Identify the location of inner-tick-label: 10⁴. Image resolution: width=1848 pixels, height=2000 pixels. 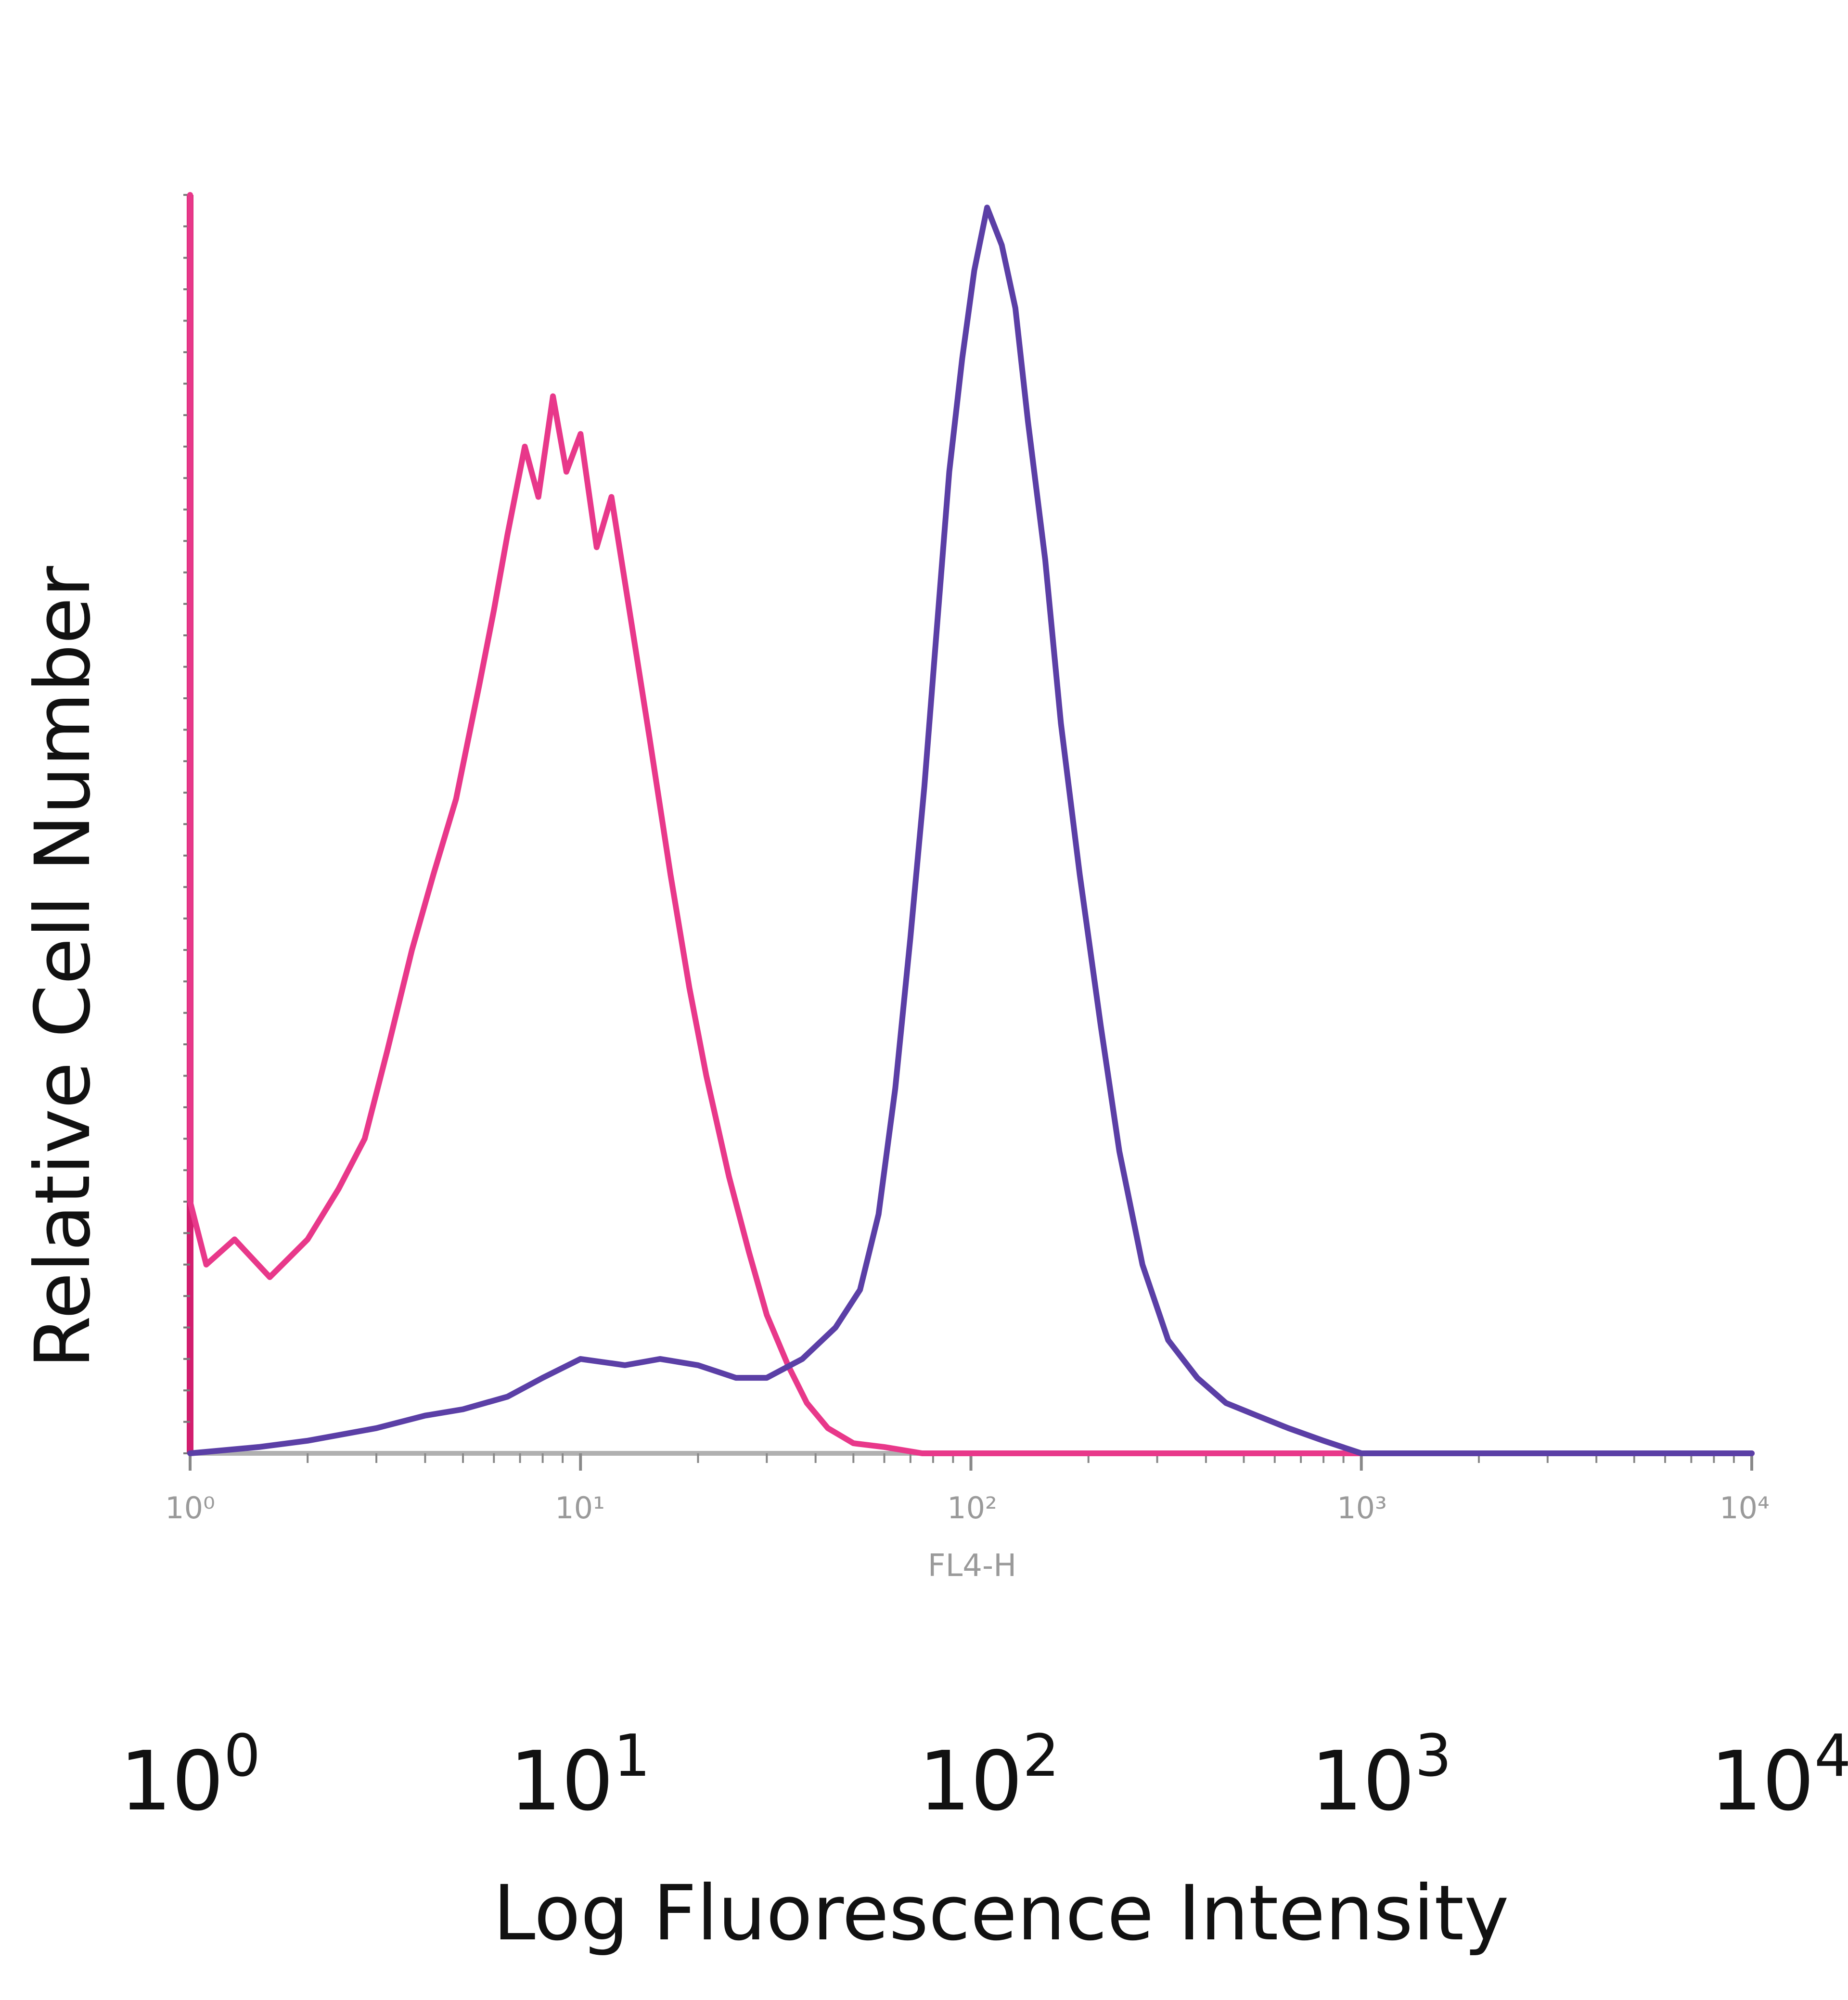
(1745, 1508).